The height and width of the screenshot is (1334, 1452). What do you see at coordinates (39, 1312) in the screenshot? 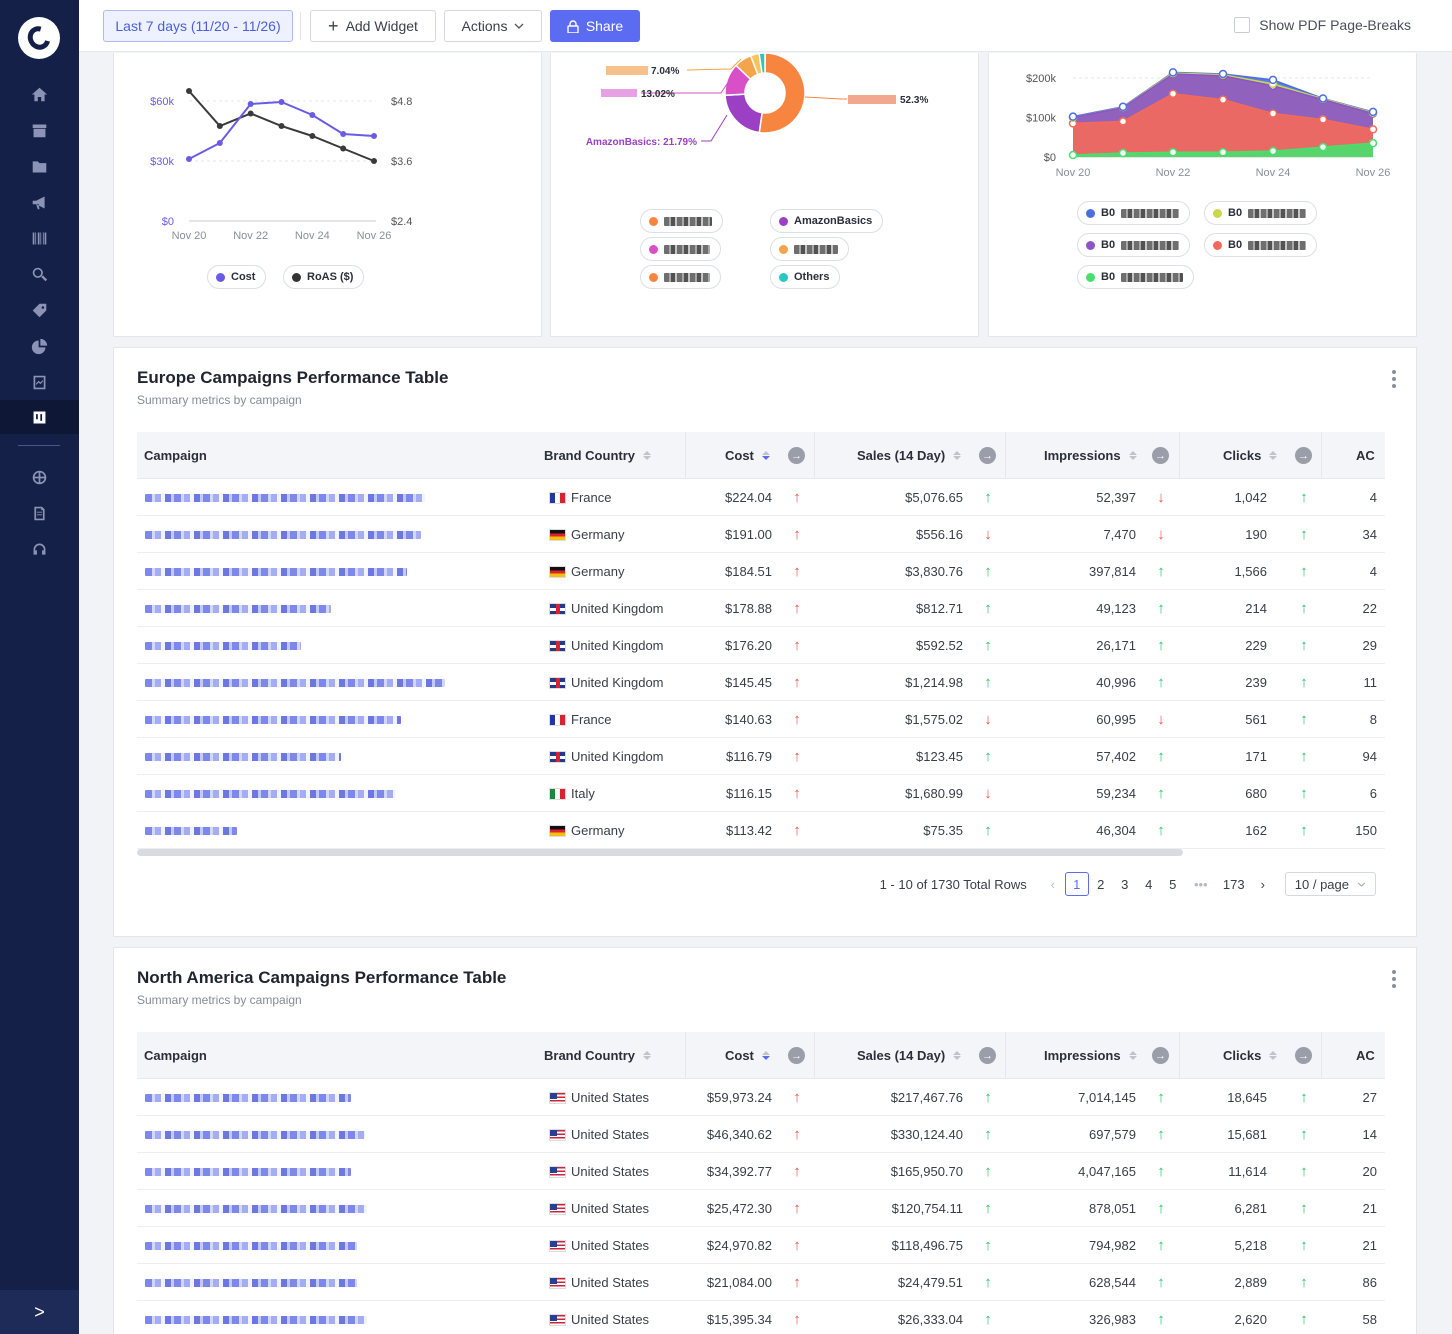
I see `sidebar-expand-button: >` at bounding box center [39, 1312].